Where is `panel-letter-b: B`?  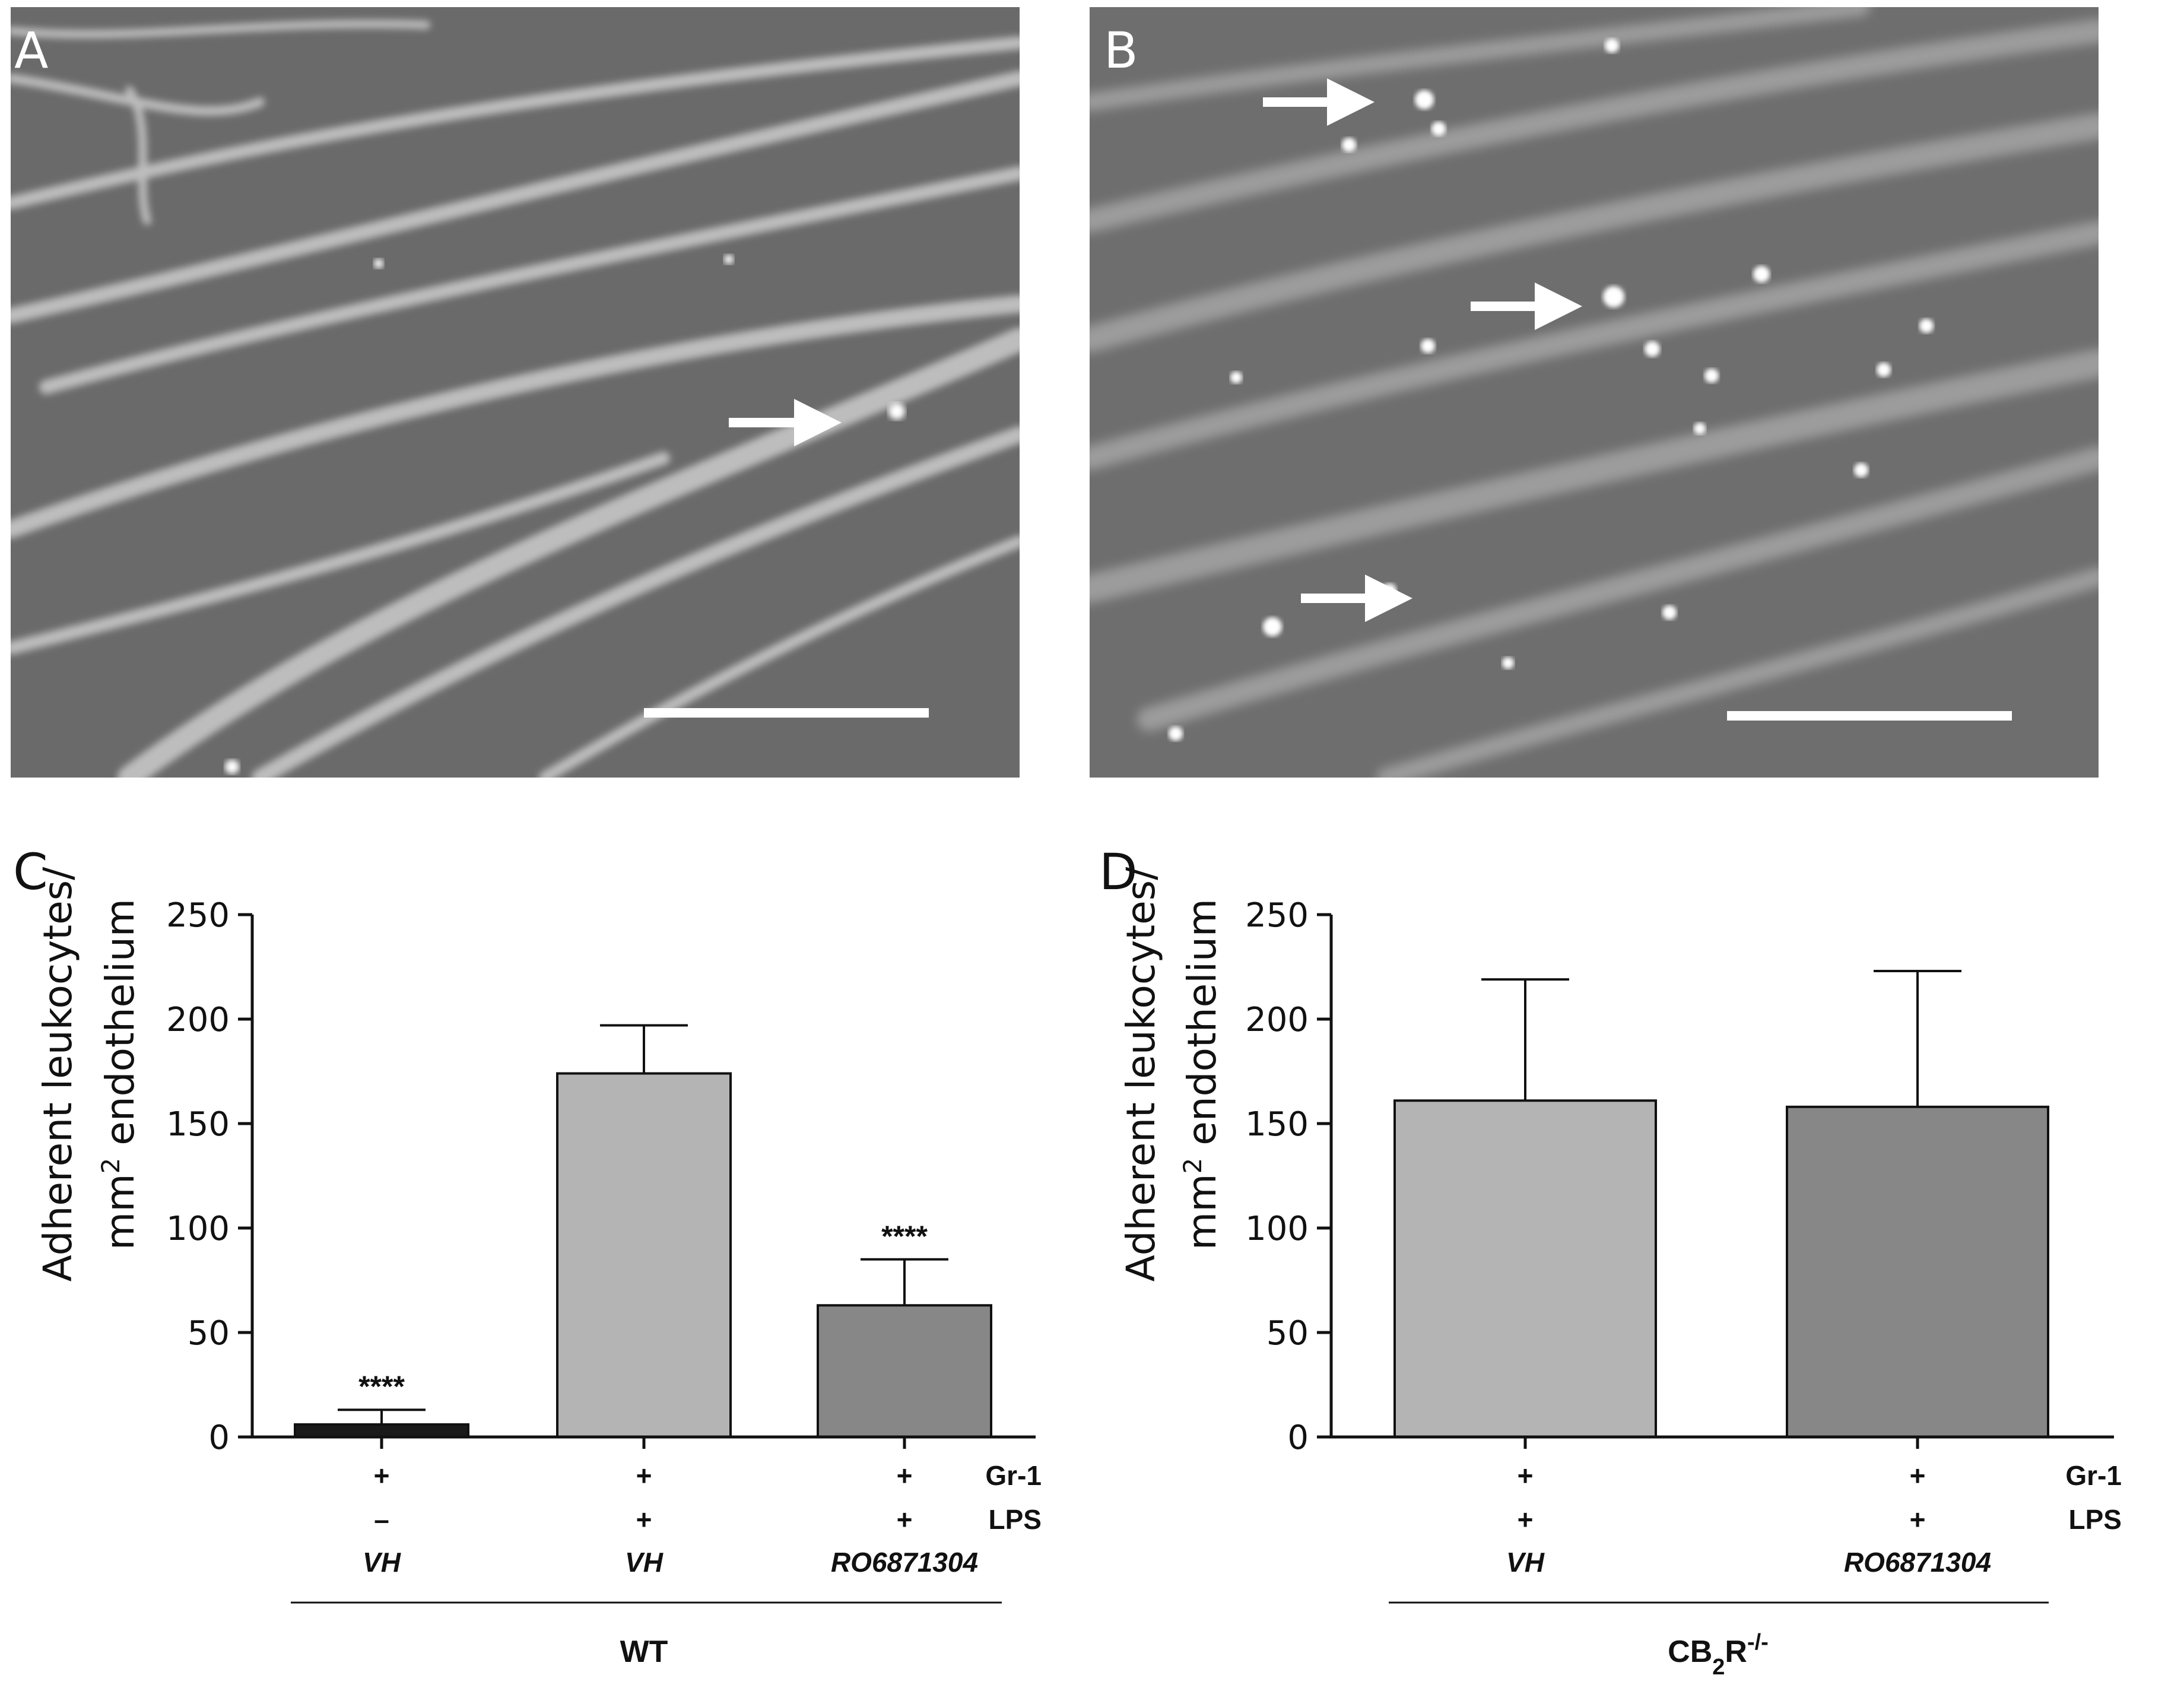 panel-letter-b: B is located at coordinates (1121, 50).